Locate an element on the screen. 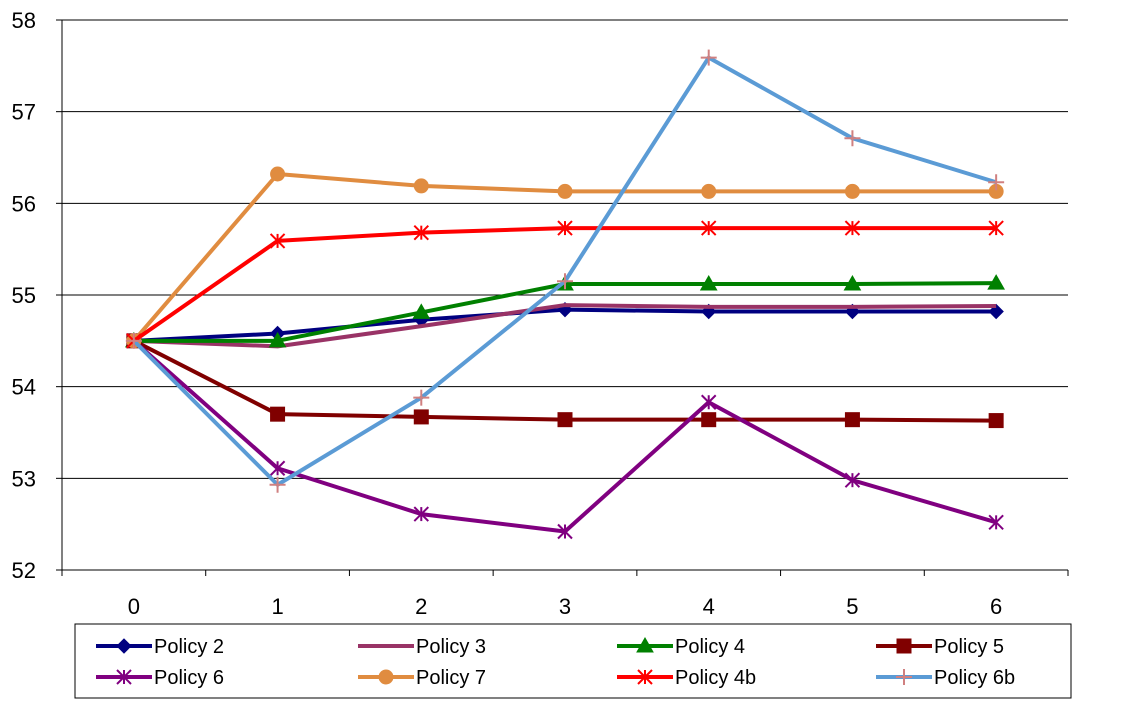  y-tick-label-55: 55 is located at coordinates (24, 295).